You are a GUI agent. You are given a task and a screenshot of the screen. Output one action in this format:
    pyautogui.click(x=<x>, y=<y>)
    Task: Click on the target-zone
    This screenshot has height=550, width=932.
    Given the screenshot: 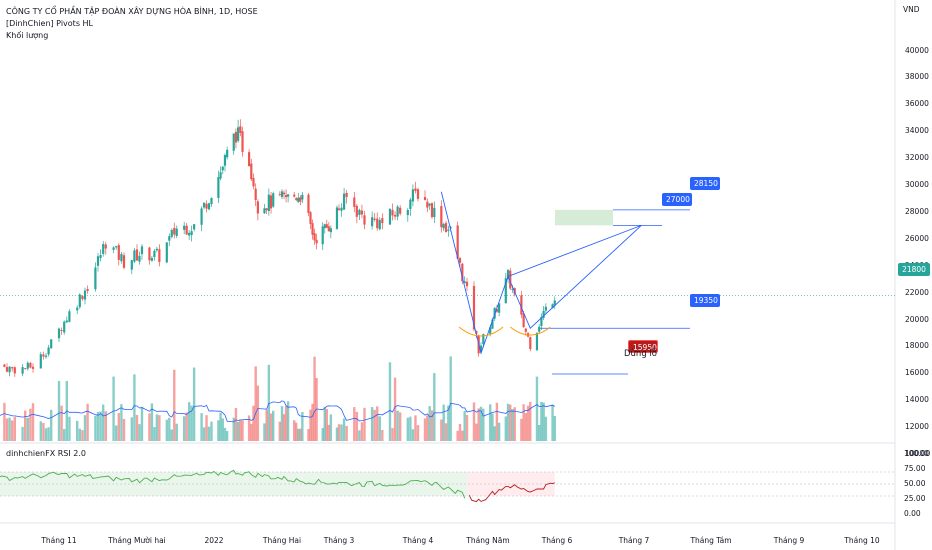 What is the action you would take?
    pyautogui.click(x=584, y=217)
    